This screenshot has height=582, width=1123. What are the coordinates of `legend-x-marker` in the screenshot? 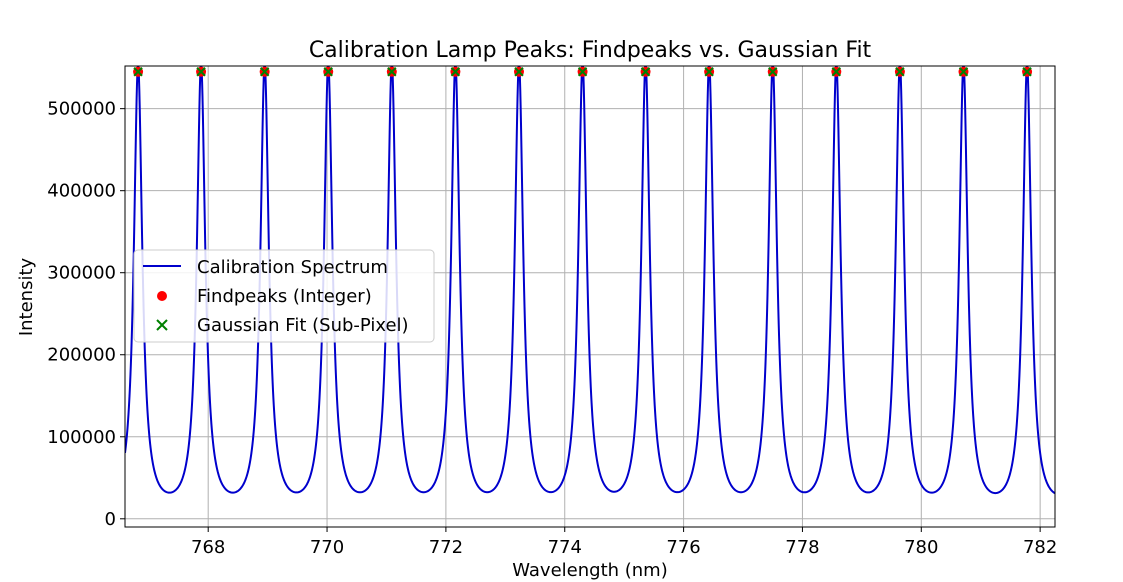 It's located at (162, 325).